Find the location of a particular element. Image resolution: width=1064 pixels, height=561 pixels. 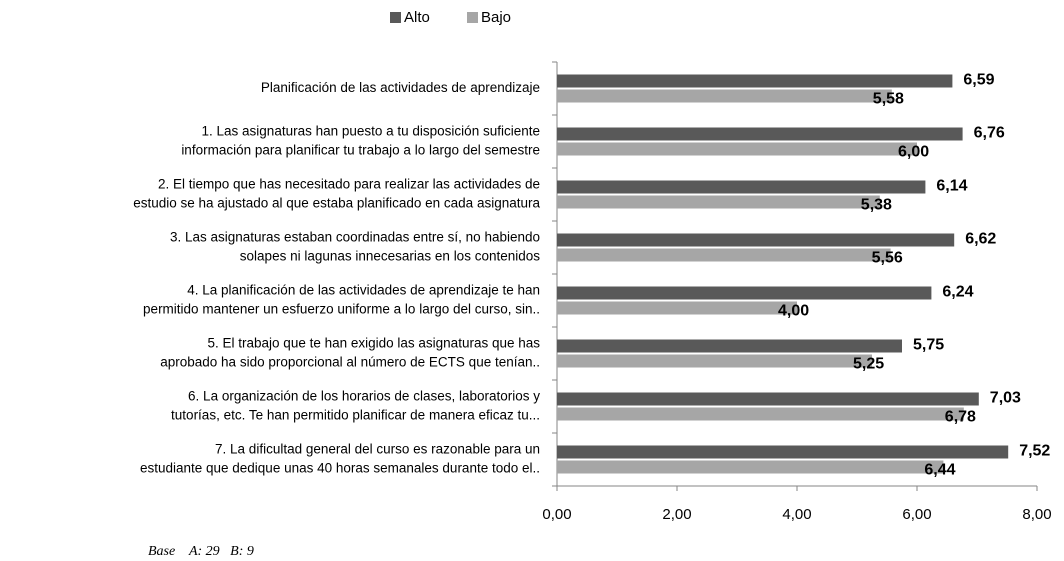

value-label: 5,25 is located at coordinates (868, 364).